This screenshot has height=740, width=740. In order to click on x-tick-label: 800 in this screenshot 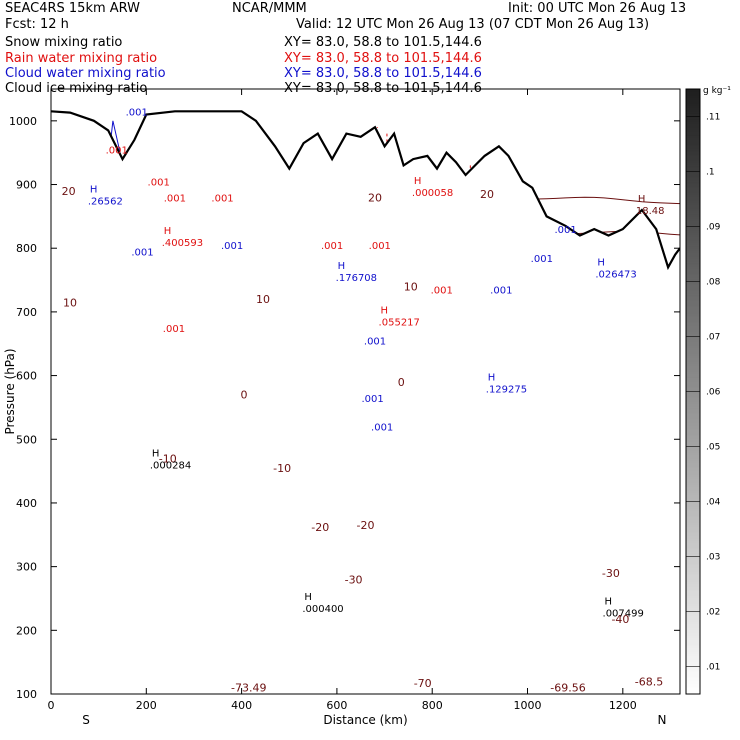, I will do `click(432, 705)`.